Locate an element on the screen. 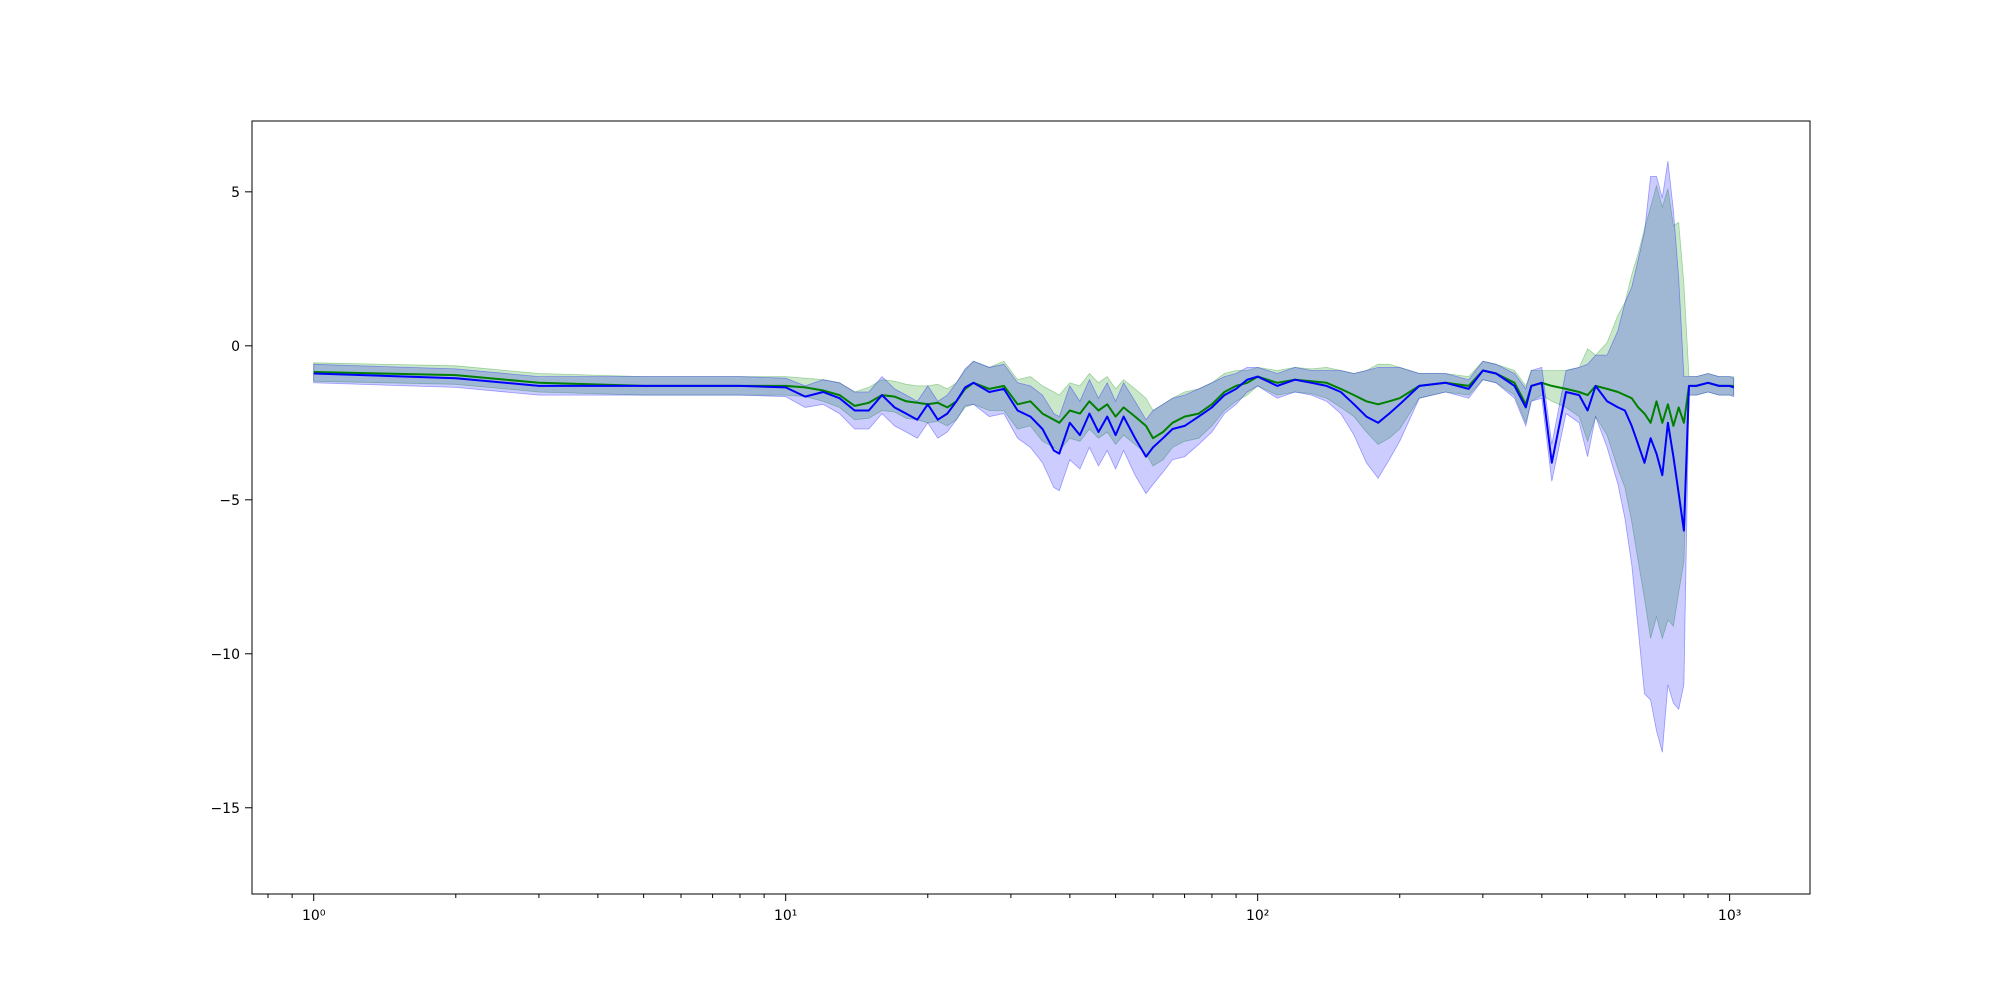  x-axis: 10⁰ 10¹ 10² 10³ is located at coordinates (1004, 909).